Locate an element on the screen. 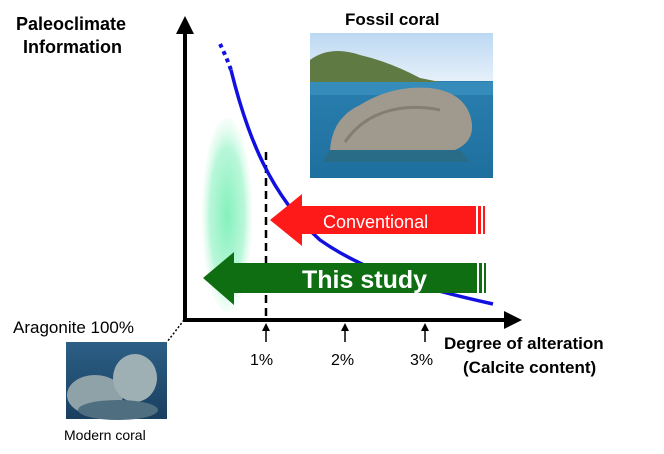 The height and width of the screenshot is (454, 664). tick-1-percent: 1% is located at coordinates (261, 360).